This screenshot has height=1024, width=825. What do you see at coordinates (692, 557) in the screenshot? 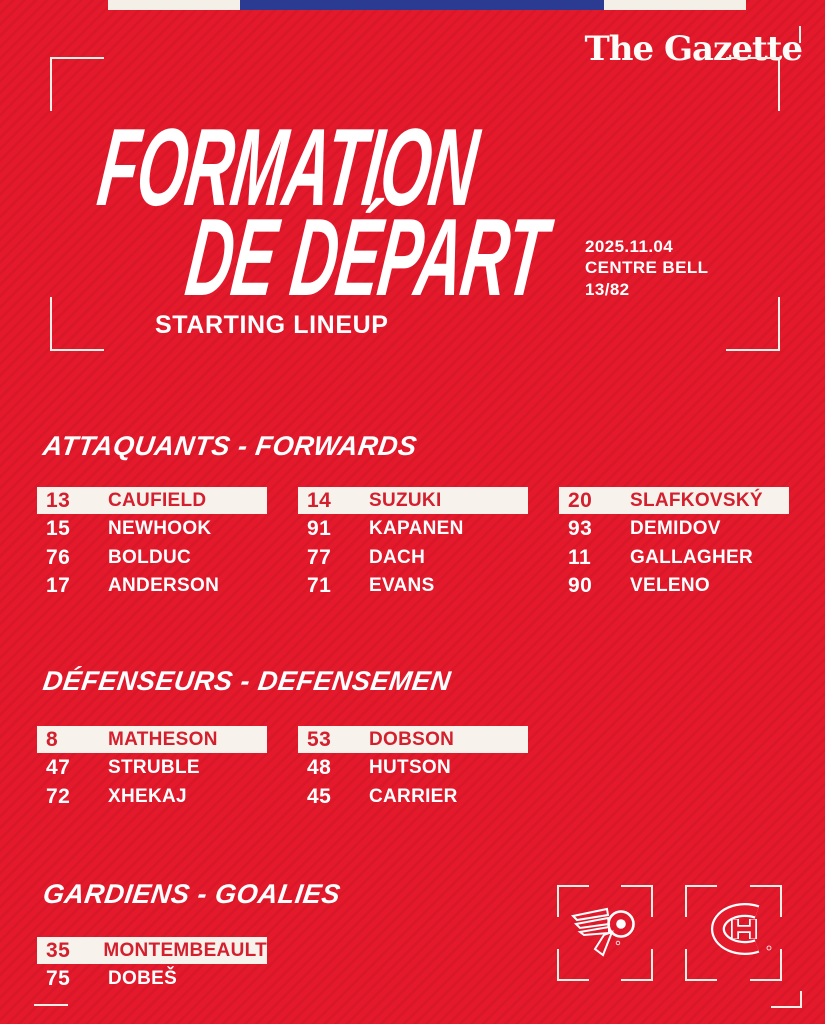
I see `player-name: GALLAGHER` at bounding box center [692, 557].